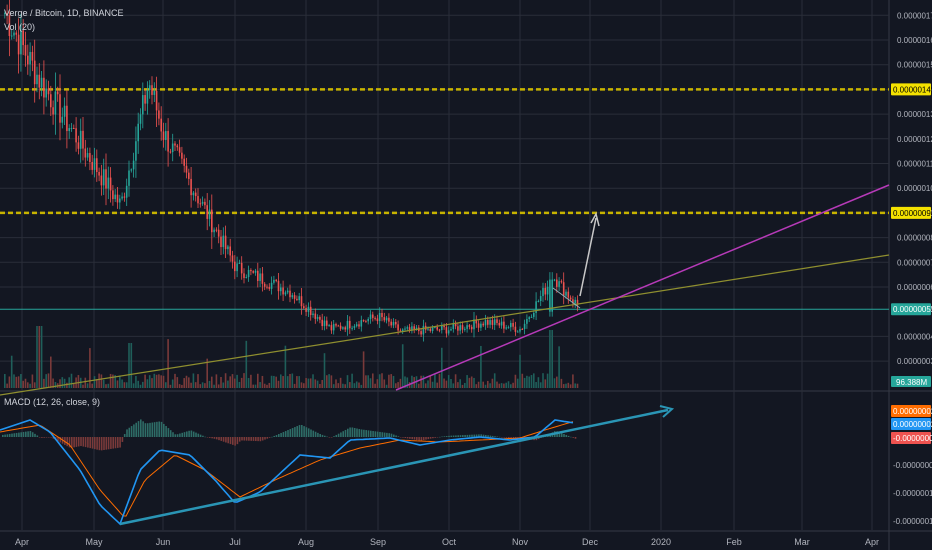 The height and width of the screenshot is (550, 932). What do you see at coordinates (590, 542) in the screenshot?
I see `x-tick-label: Dec` at bounding box center [590, 542].